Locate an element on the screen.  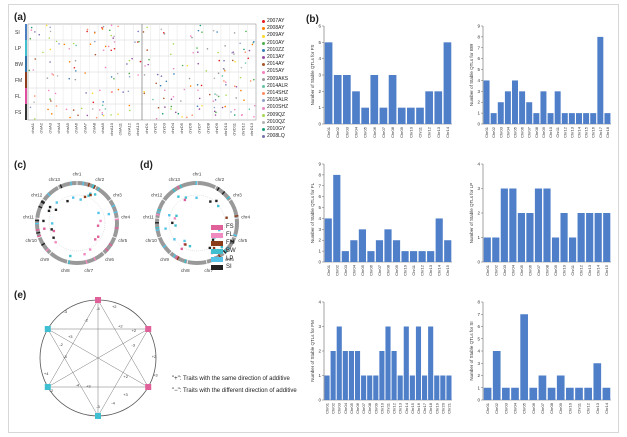
trait-bar-BW is located at coordinates (26, 64).